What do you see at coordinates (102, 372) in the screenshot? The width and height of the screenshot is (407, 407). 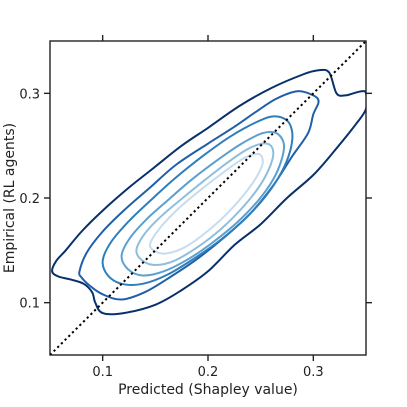 I see `x-tick-label: 0.1` at bounding box center [102, 372].